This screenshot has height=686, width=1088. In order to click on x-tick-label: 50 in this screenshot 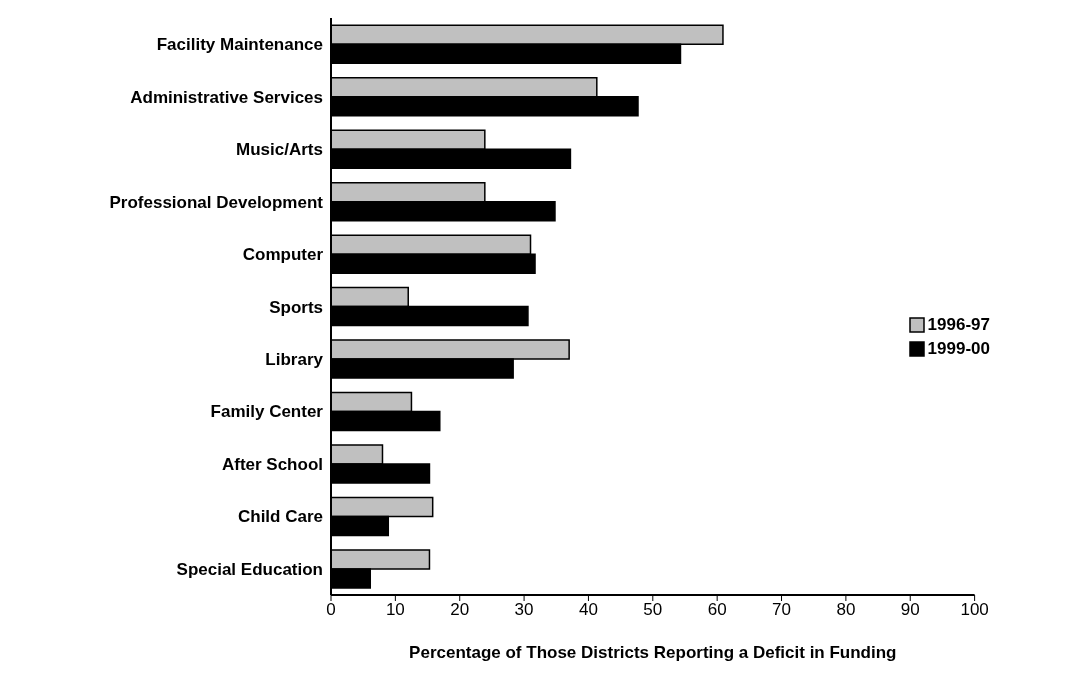, I will do `click(653, 610)`.